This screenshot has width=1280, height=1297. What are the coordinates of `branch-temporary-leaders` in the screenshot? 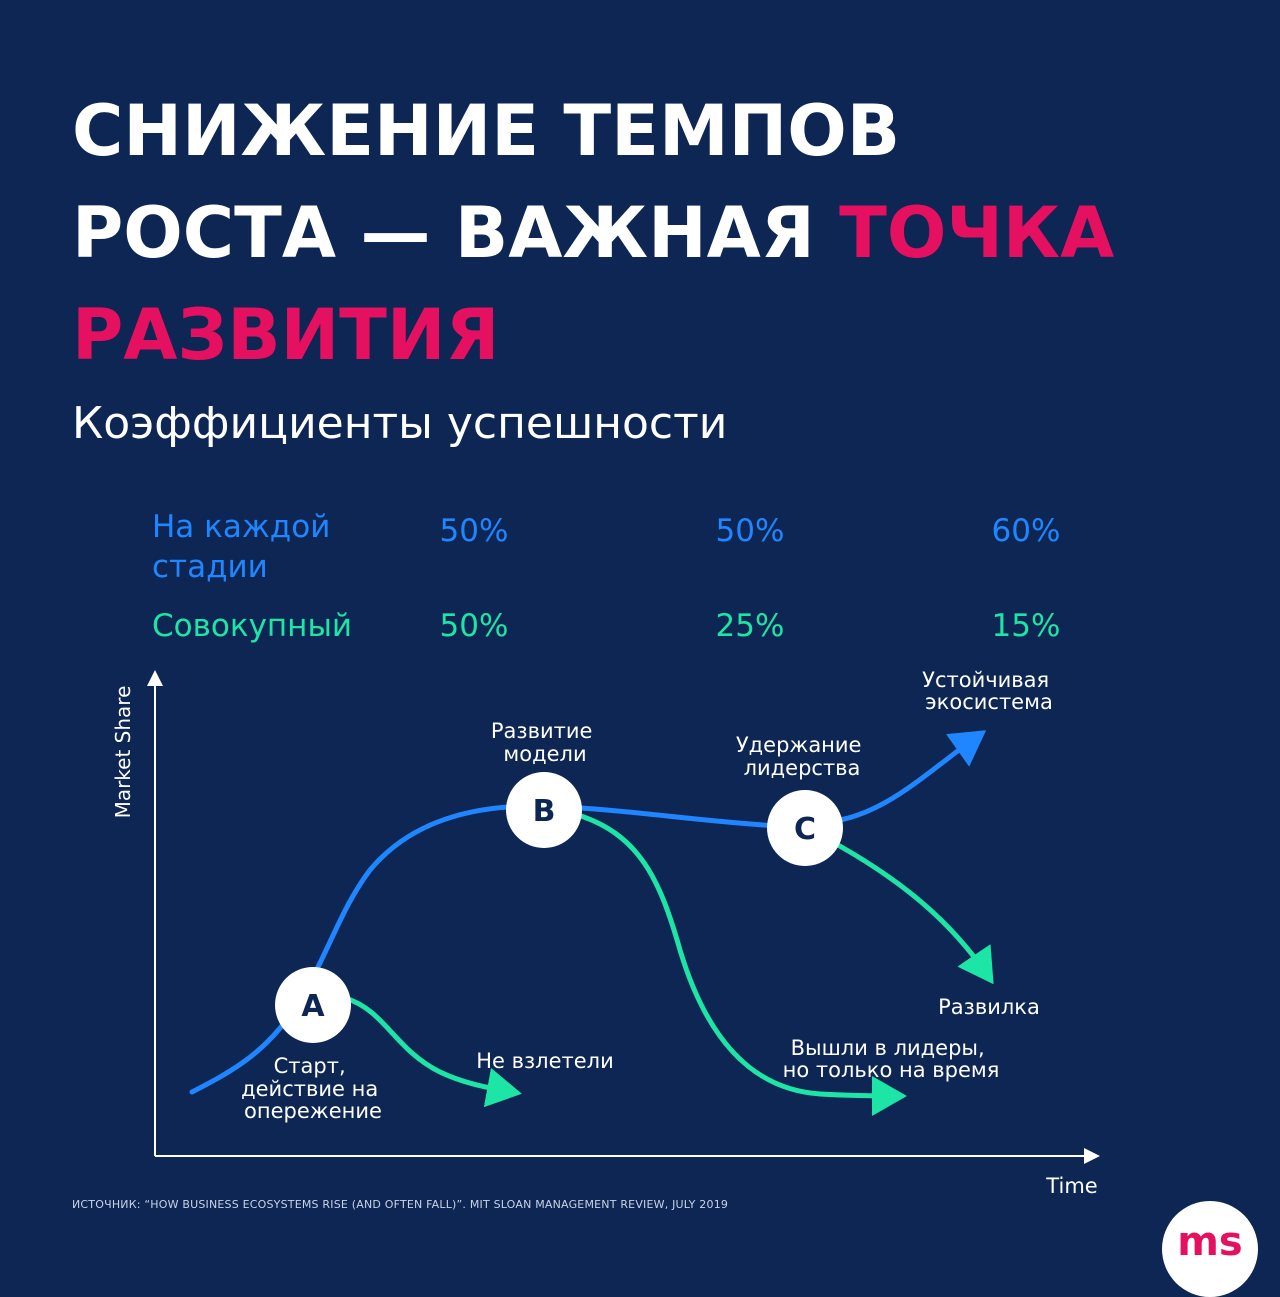 It's located at (741, 964).